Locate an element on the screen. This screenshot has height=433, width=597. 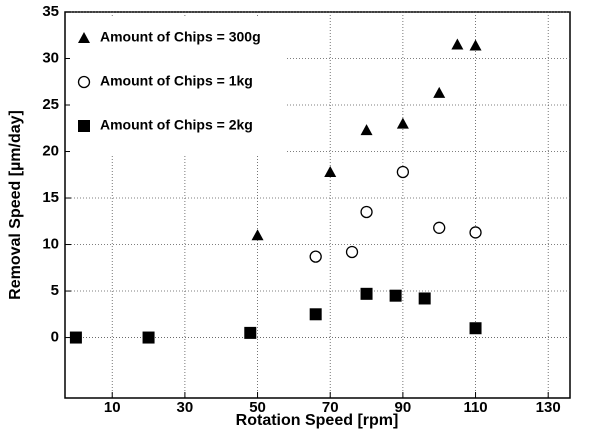
legend-label: Amount of Chips = 300g is located at coordinates (180, 37).